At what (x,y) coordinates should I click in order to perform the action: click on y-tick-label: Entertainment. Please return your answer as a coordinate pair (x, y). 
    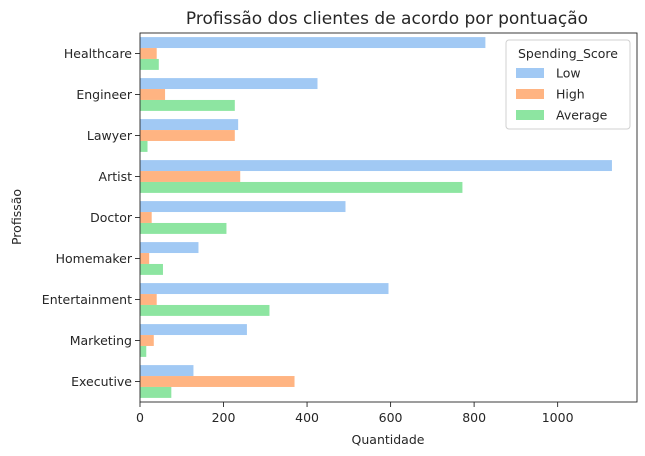
    Looking at the image, I should click on (87, 299).